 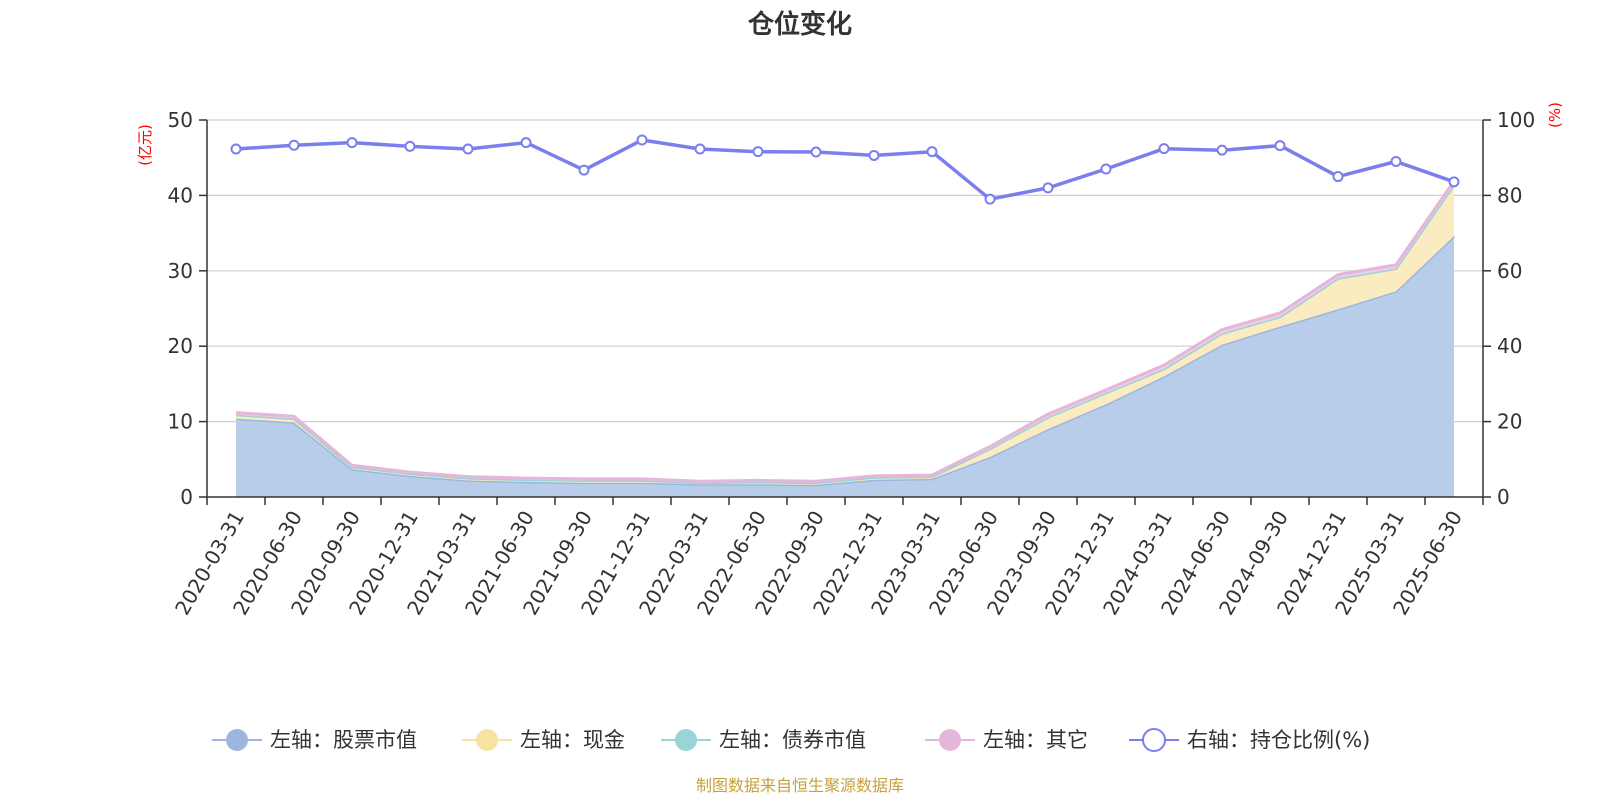 I want to click on legend-label: 右轴：持仓比例(%), so click(x=1278, y=740).